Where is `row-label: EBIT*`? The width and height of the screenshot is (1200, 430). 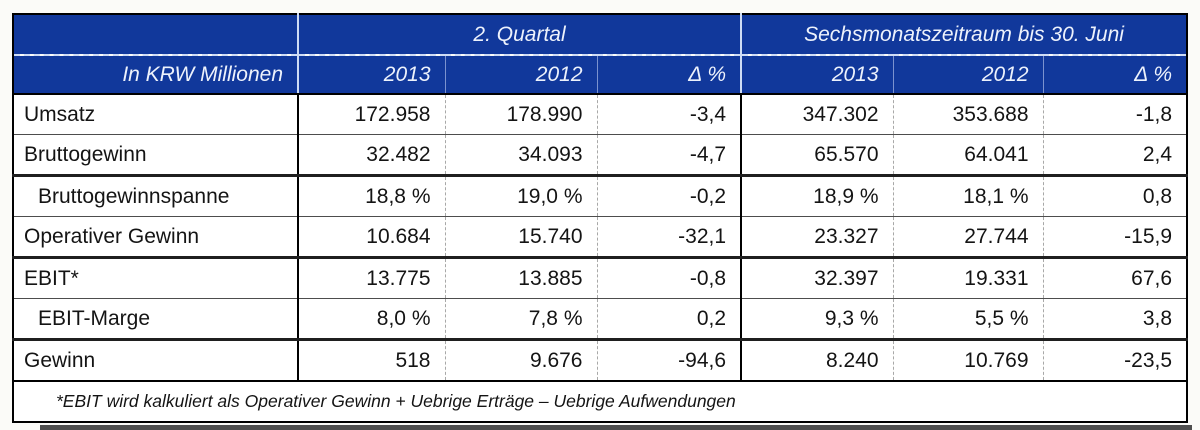
row-label: EBIT* is located at coordinates (155, 278).